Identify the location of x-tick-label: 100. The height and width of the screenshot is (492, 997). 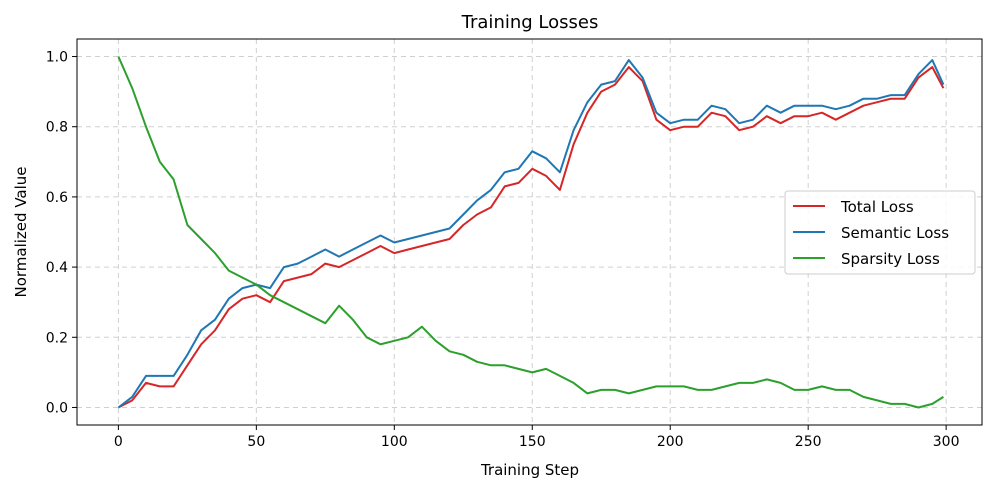
(394, 442).